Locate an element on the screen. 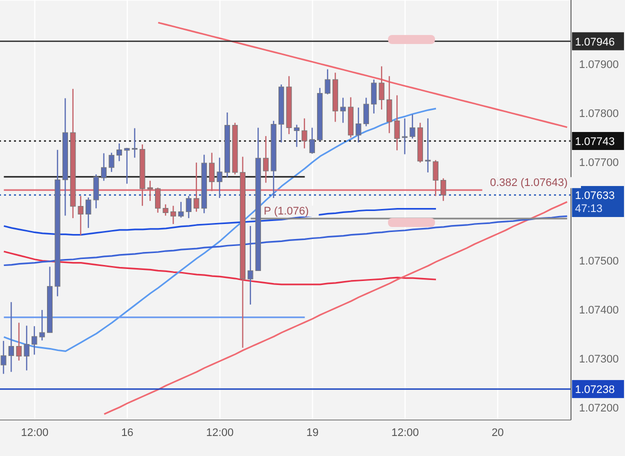 This screenshot has height=456, width=625. y-tick-label: 1.07800 is located at coordinates (599, 114).